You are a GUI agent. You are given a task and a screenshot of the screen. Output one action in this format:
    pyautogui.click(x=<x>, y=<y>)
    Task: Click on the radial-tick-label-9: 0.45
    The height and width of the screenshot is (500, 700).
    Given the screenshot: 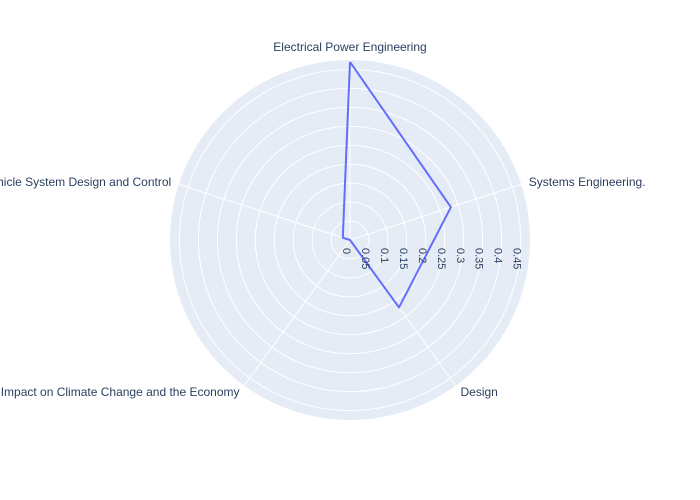 What is the action you would take?
    pyautogui.click(x=517, y=258)
    